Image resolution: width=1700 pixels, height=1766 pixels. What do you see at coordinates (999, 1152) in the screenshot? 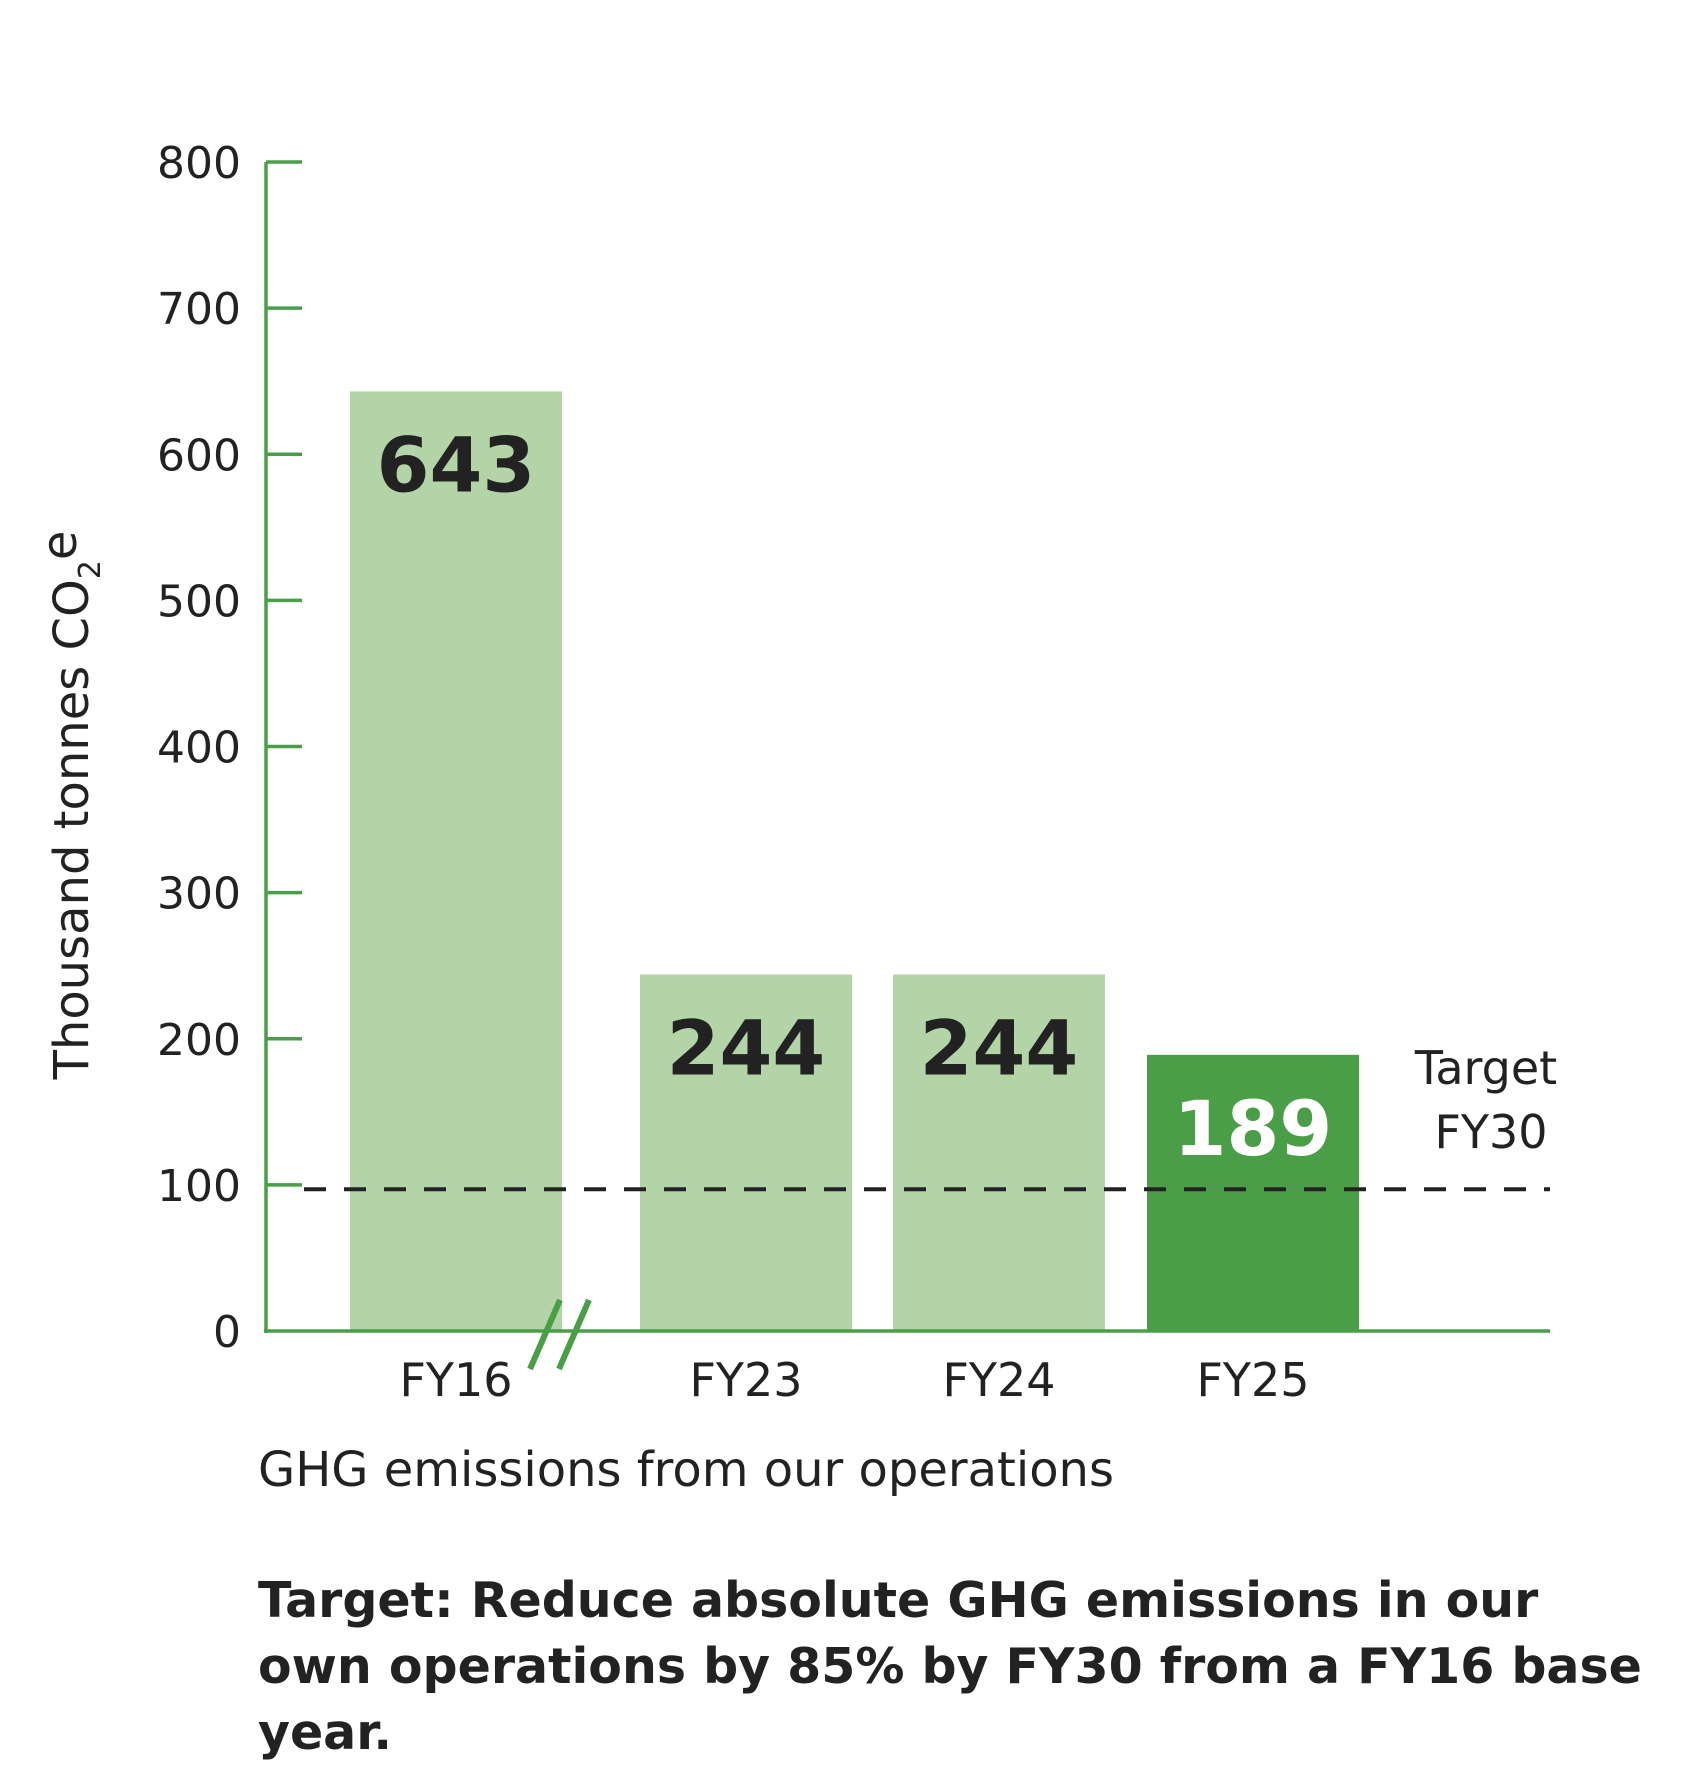
I see `bar-fy24` at bounding box center [999, 1152].